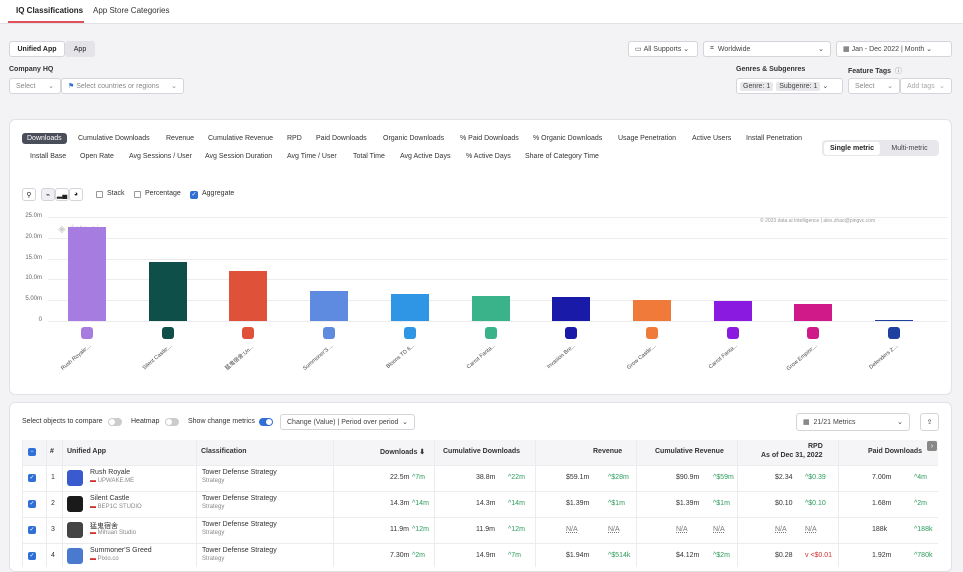  Describe the element at coordinates (80, 49) in the screenshot. I see `app-toggle: App` at that location.